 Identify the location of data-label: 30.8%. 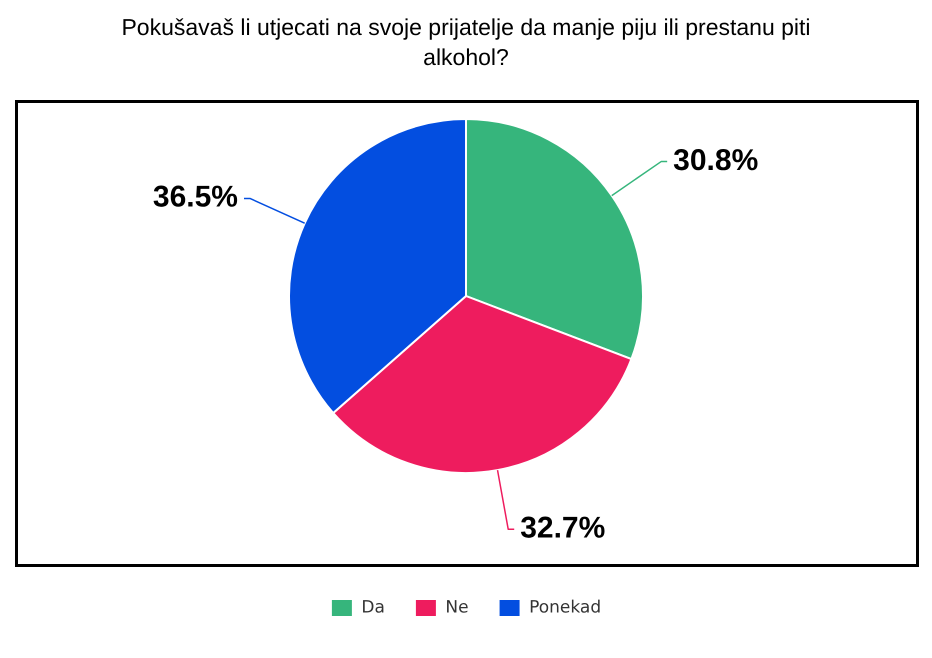
(715, 160).